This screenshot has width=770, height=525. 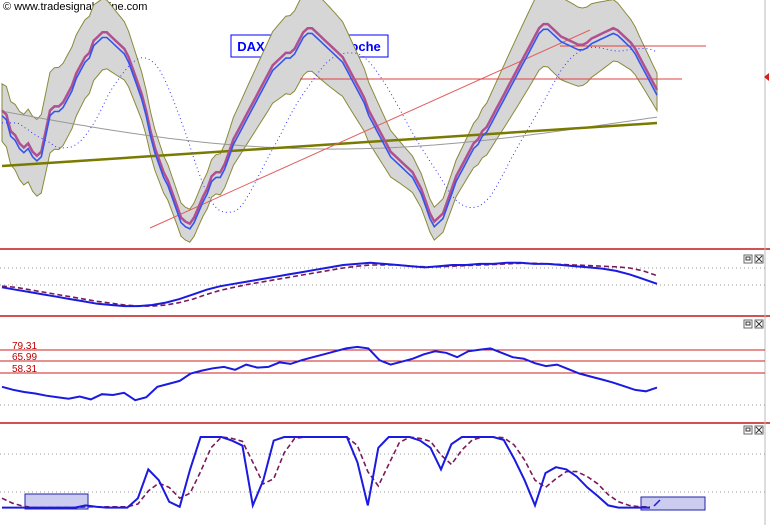 What do you see at coordinates (657, 503) in the screenshot?
I see `stochastic-tail` at bounding box center [657, 503].